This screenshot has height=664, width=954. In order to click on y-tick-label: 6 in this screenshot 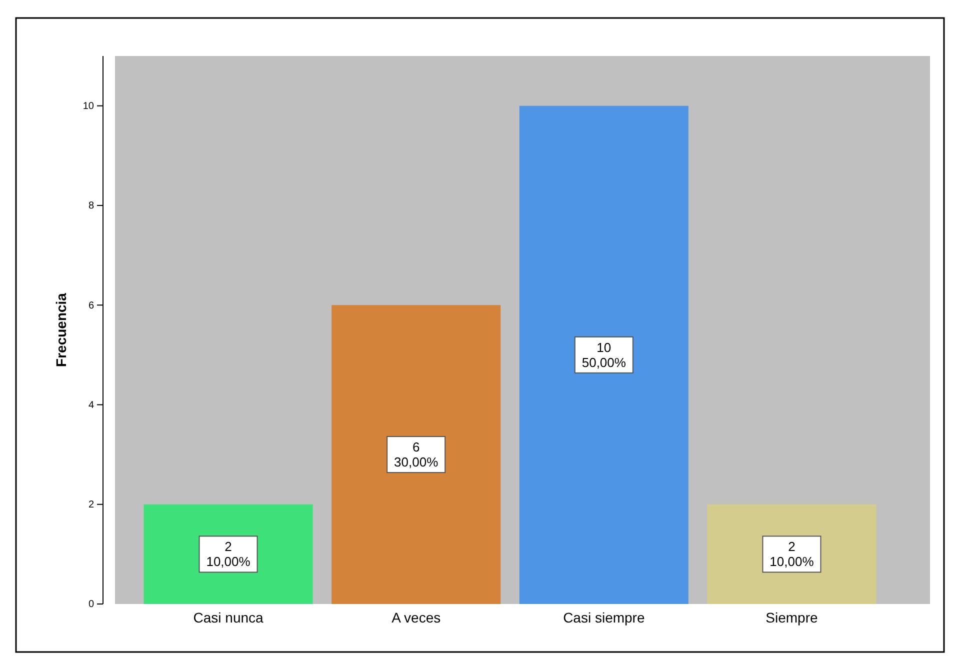, I will do `click(91, 306)`.